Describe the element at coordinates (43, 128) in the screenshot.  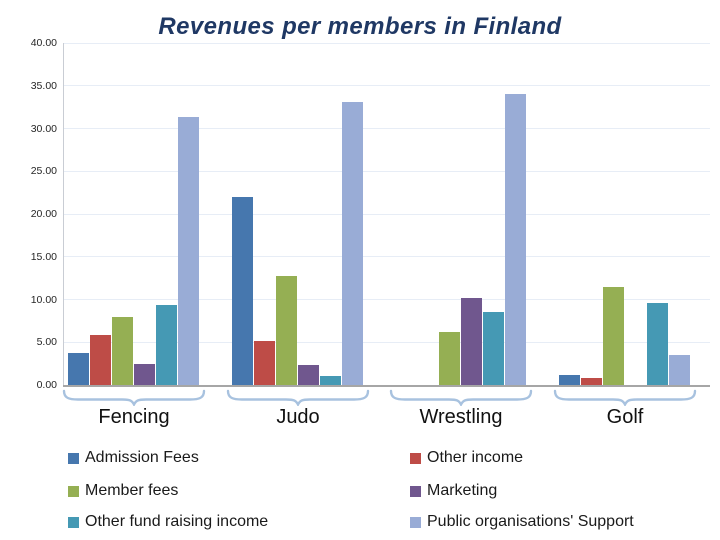
I see `y-axis-tick-label: 30.00` at that location.